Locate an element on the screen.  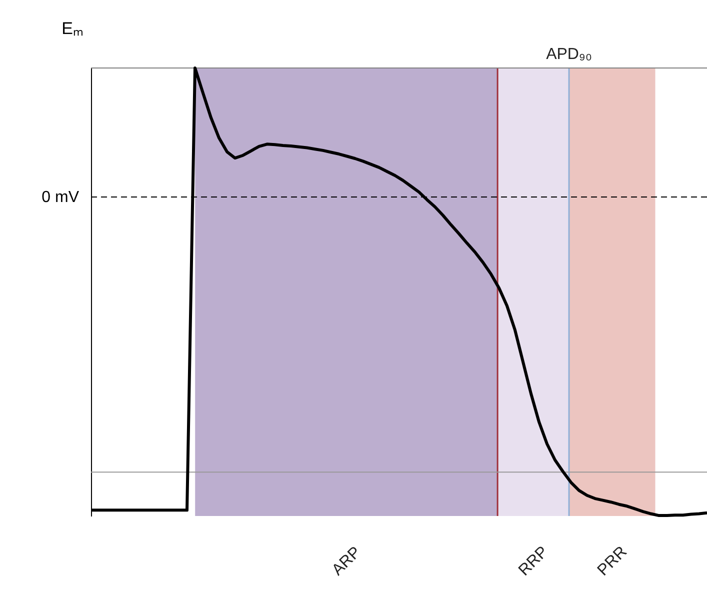
ref-line-label: 0 mV is located at coordinates (61, 197).